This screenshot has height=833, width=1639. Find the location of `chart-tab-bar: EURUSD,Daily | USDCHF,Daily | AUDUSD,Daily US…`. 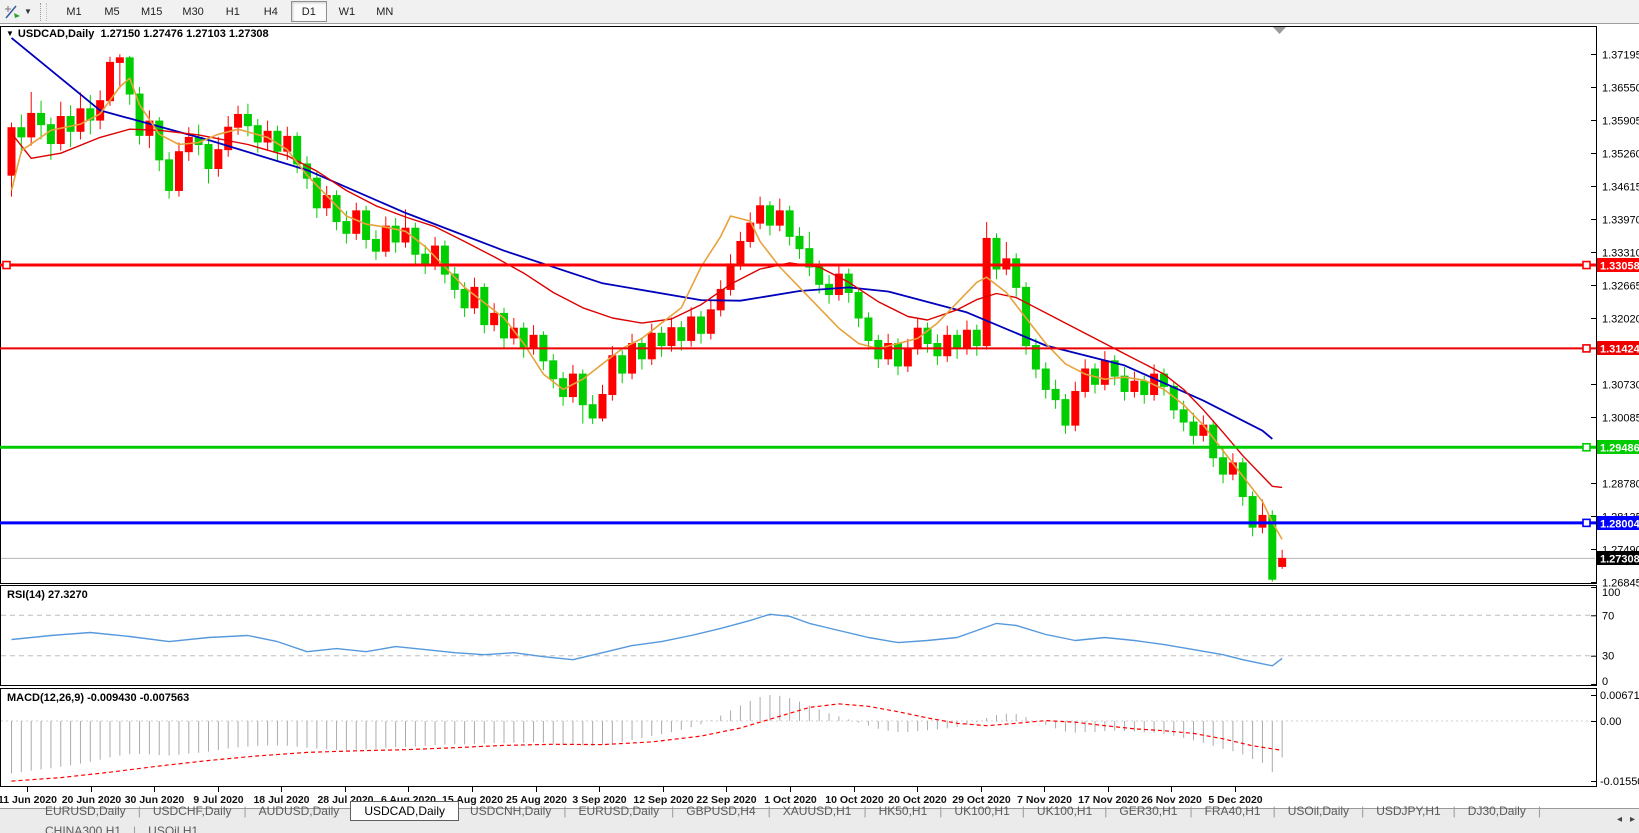

chart-tab-bar: EURUSD,Daily | USDCHF,Daily | AUDUSD,Daily US… is located at coordinates (819, 817).